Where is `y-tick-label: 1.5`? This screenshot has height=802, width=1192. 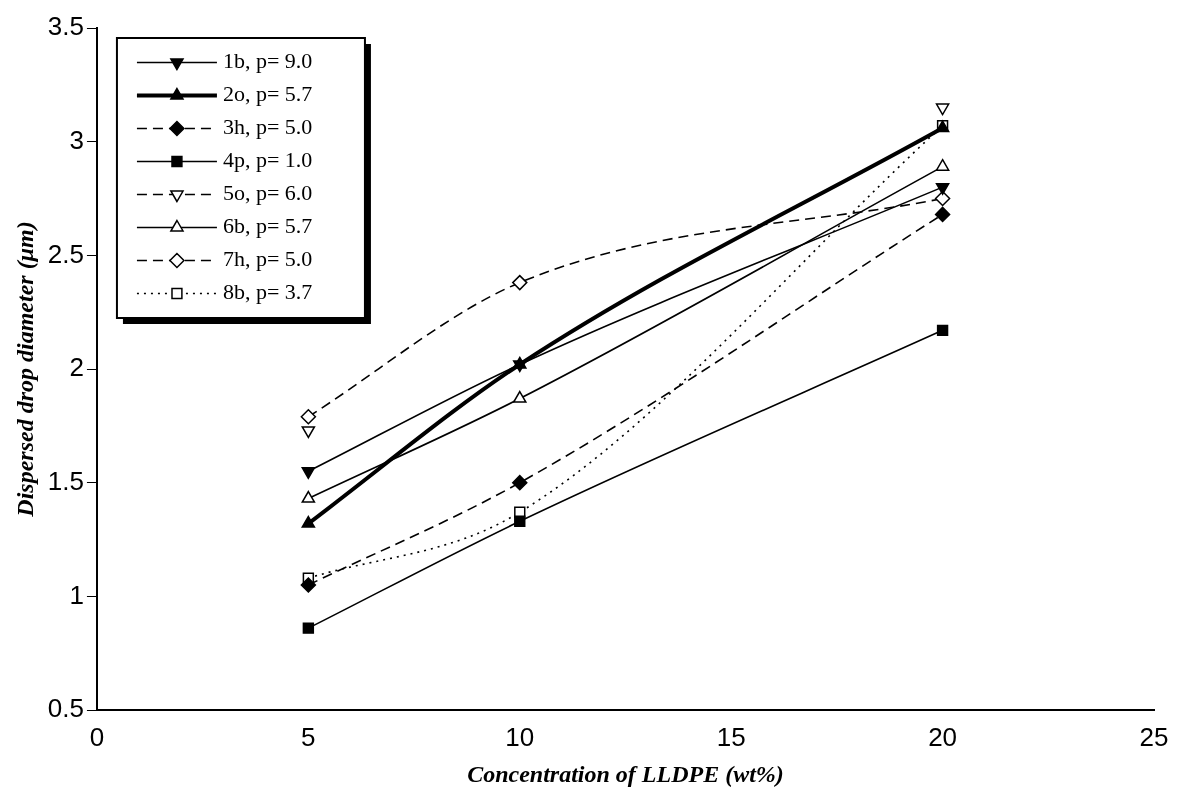 y-tick-label: 1.5 is located at coordinates (65, 480).